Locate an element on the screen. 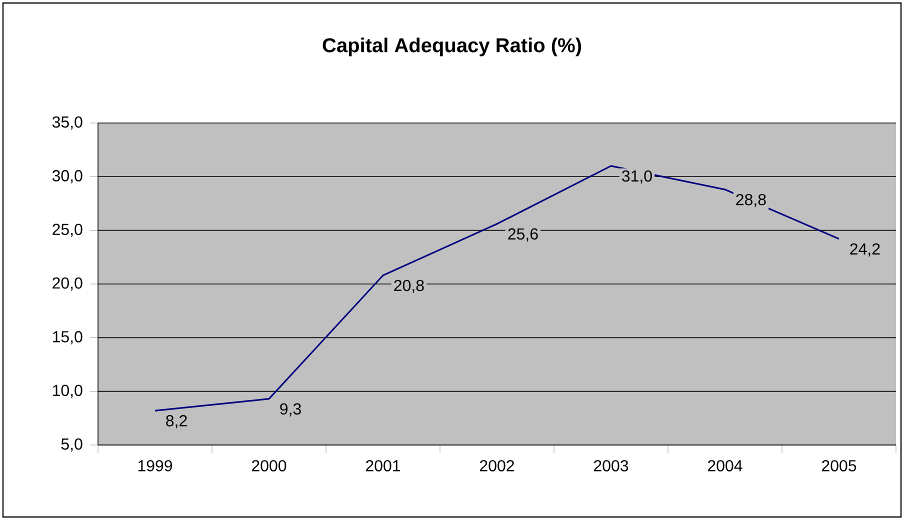 This screenshot has width=904, height=520. x-tick-label: 2005 is located at coordinates (839, 466).